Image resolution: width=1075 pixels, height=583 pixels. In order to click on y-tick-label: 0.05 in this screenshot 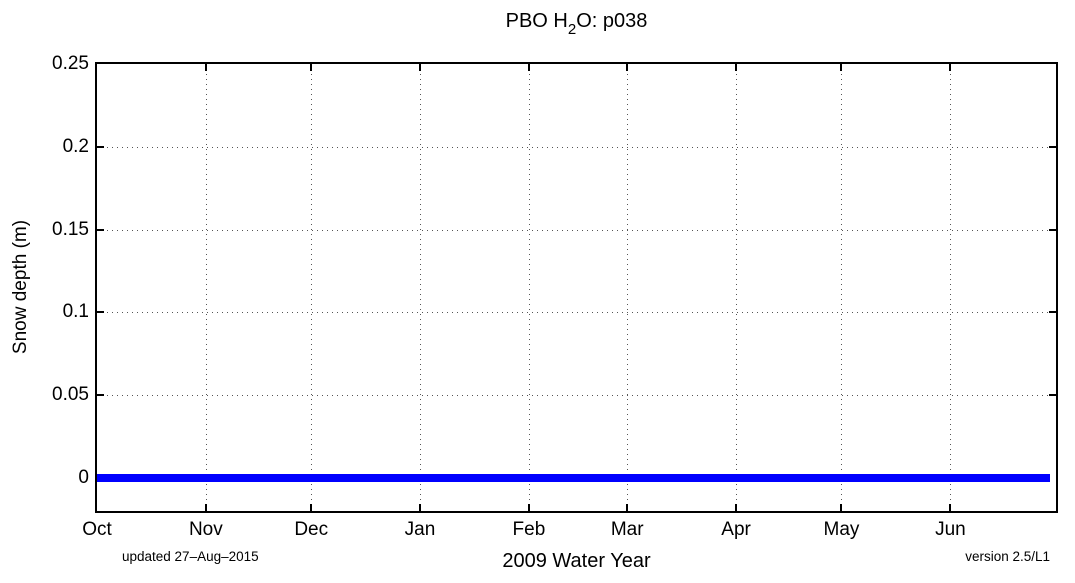, I will do `click(70, 395)`.